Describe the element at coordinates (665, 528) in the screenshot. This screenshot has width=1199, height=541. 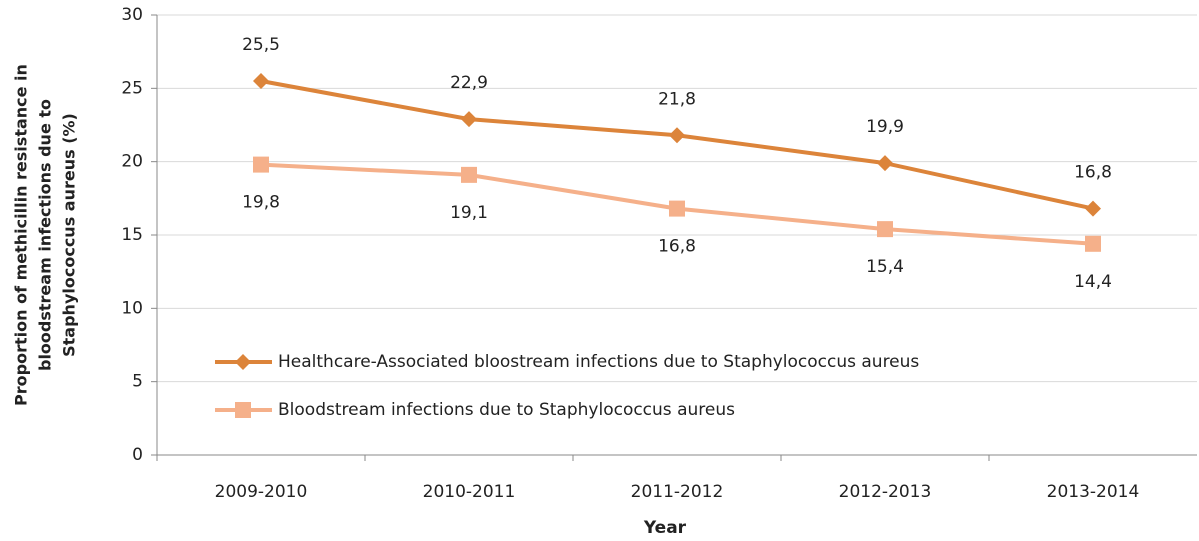
I see `x-axis-label: Year` at that location.